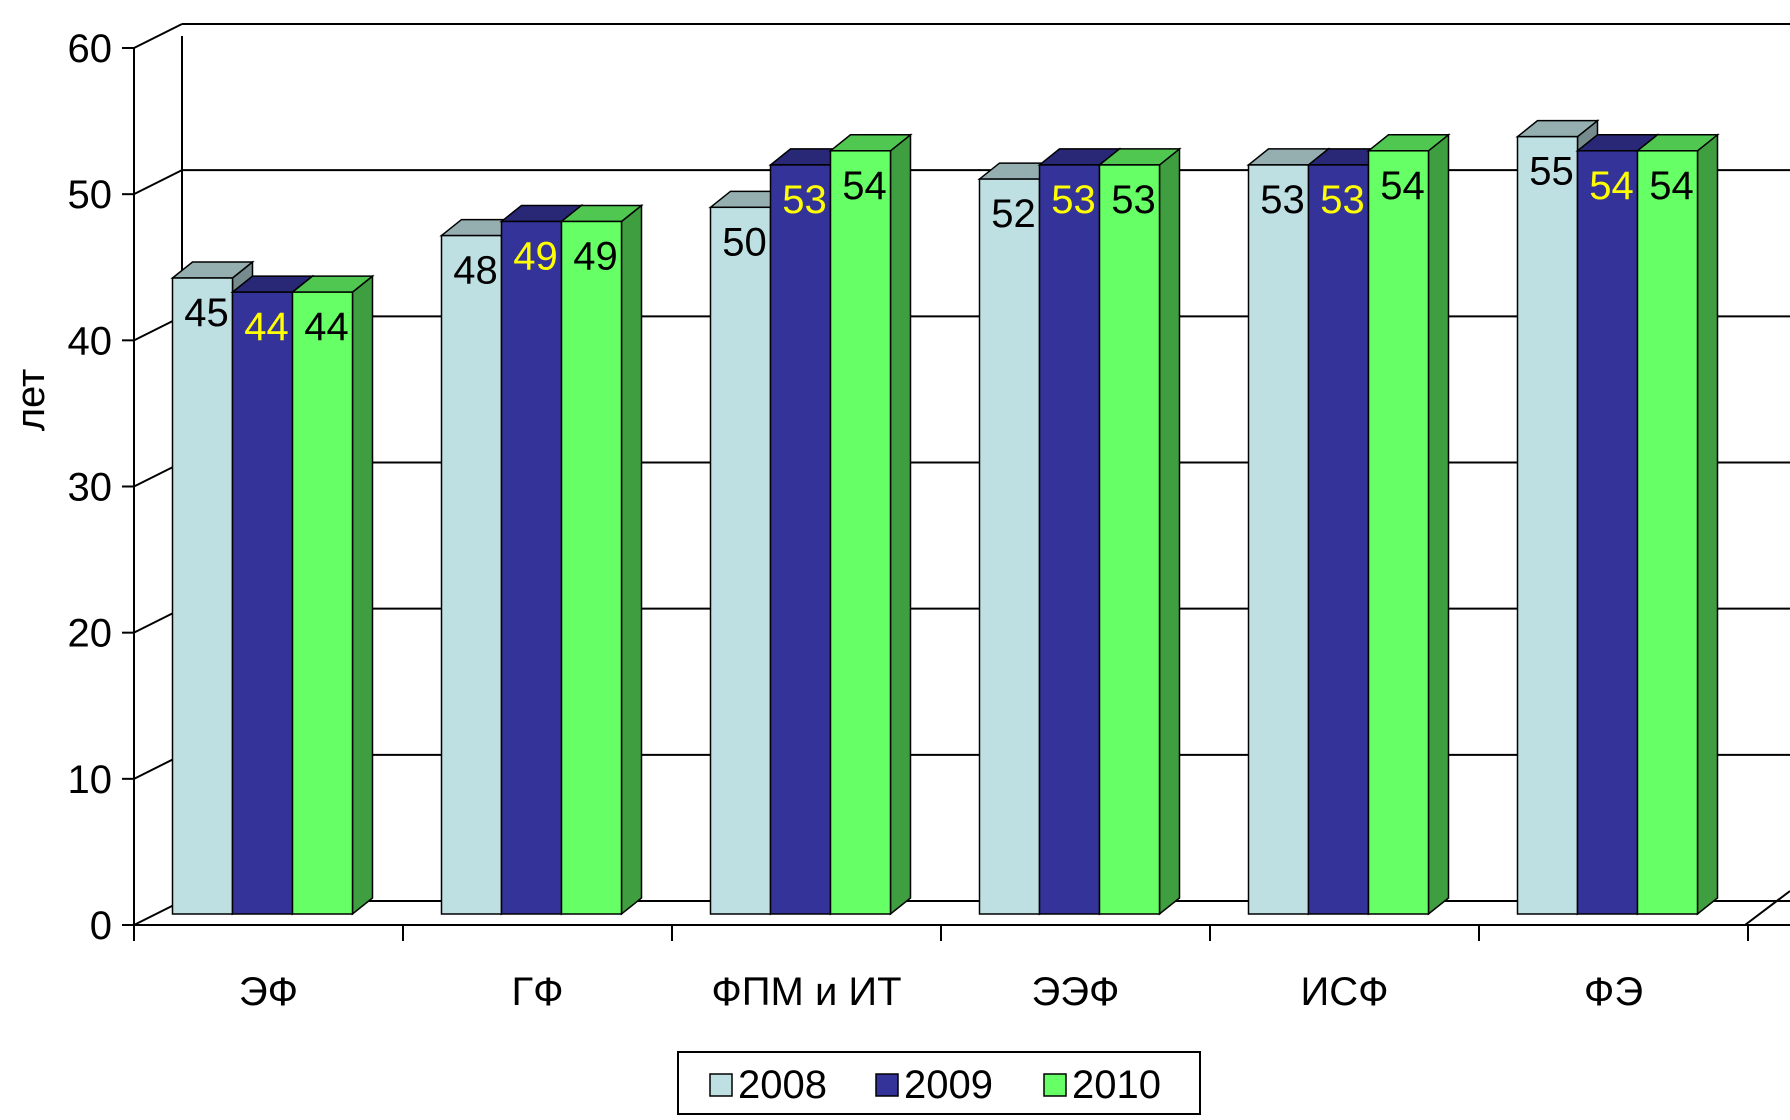  What do you see at coordinates (90, 341) in the screenshot?
I see `y-tick-label: 40` at bounding box center [90, 341].